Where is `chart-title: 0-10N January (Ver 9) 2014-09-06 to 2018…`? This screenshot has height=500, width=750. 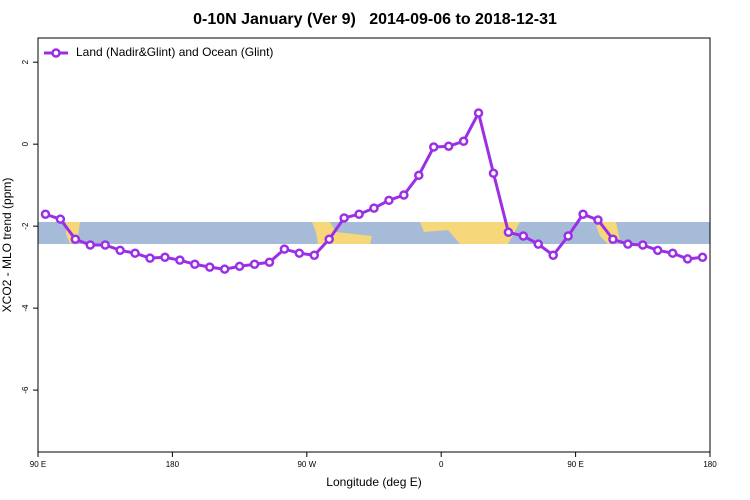
chart-title: 0-10N January (Ver 9) 2014-09-06 to 2018… is located at coordinates (375, 19).